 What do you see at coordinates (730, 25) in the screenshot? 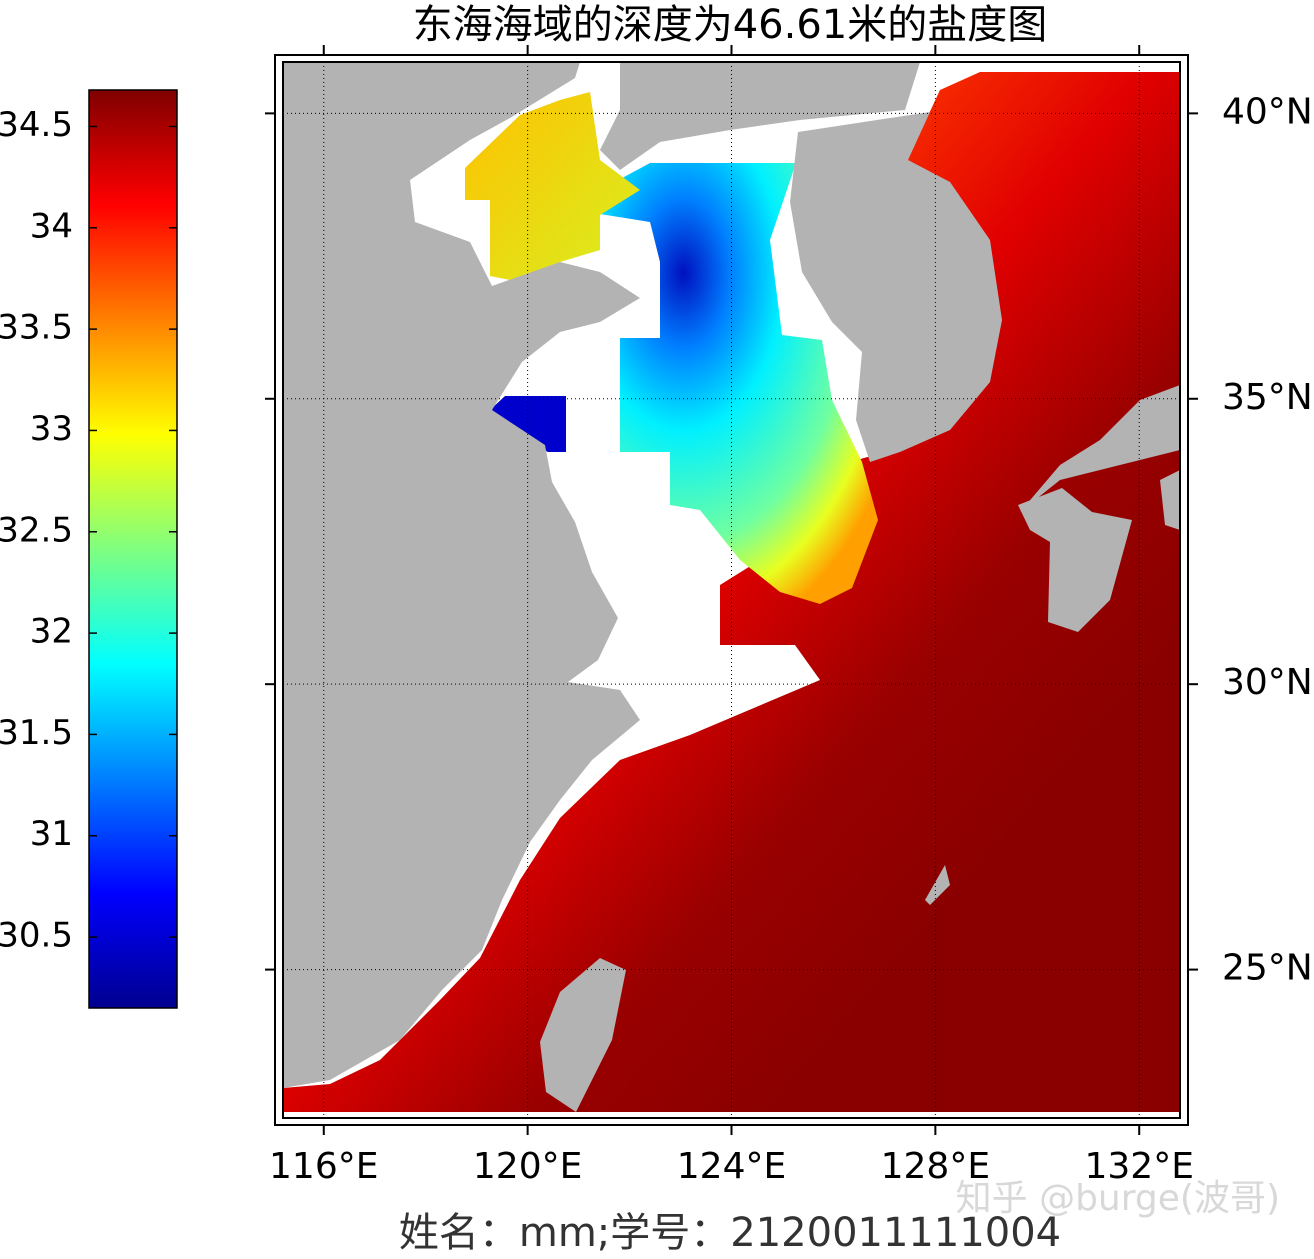
I see `chart-title: 东海海域的深度为46.61米的盐度图` at bounding box center [730, 25].